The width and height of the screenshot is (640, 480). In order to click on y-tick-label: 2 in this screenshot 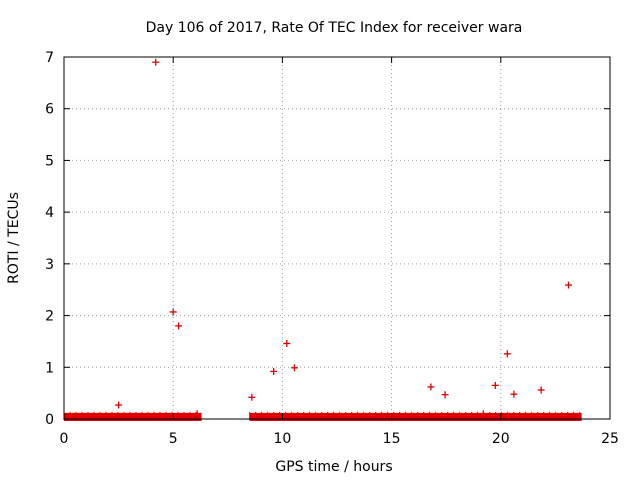, I will do `click(49, 317)`.